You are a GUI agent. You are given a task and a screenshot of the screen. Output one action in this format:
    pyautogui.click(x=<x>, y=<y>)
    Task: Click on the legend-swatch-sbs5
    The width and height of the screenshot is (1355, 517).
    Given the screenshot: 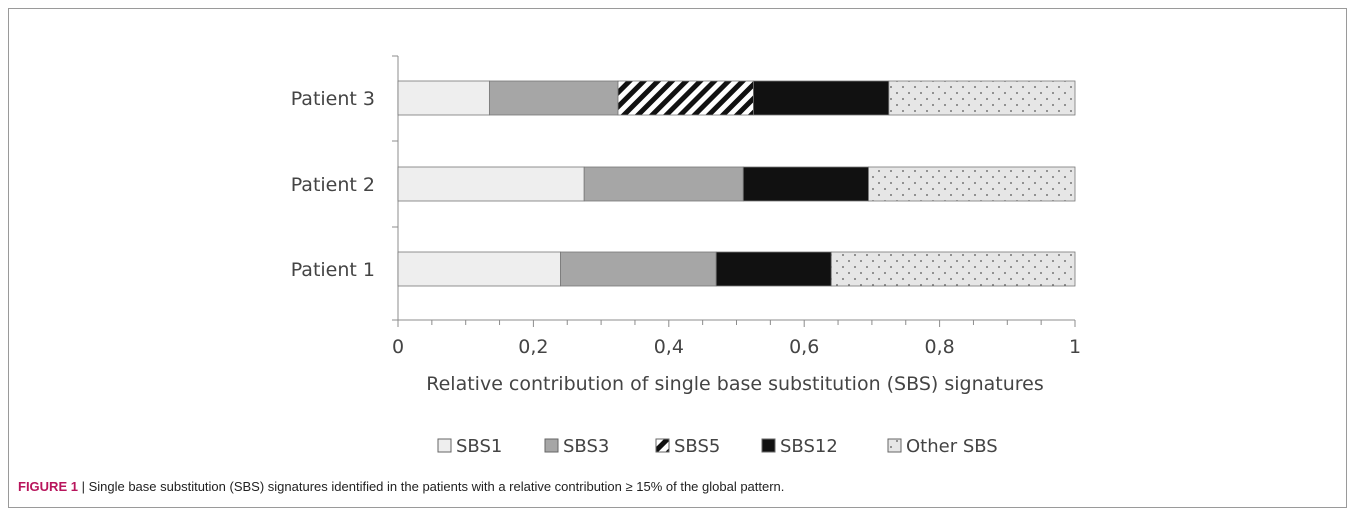 What is the action you would take?
    pyautogui.click(x=662, y=445)
    